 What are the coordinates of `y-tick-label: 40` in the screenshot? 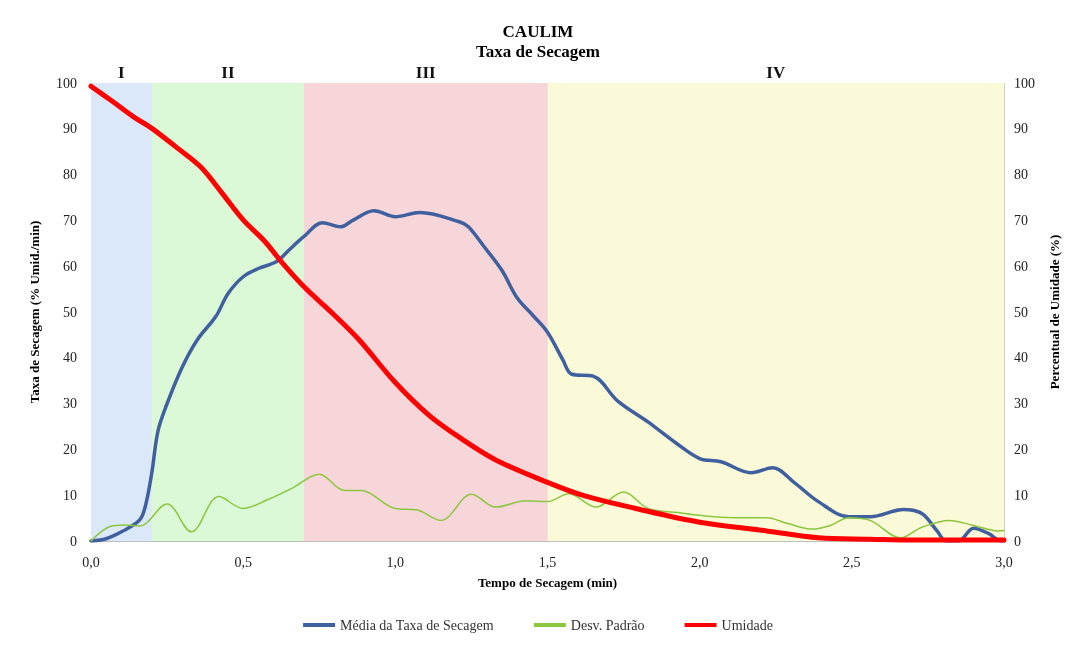 It's located at (70, 358).